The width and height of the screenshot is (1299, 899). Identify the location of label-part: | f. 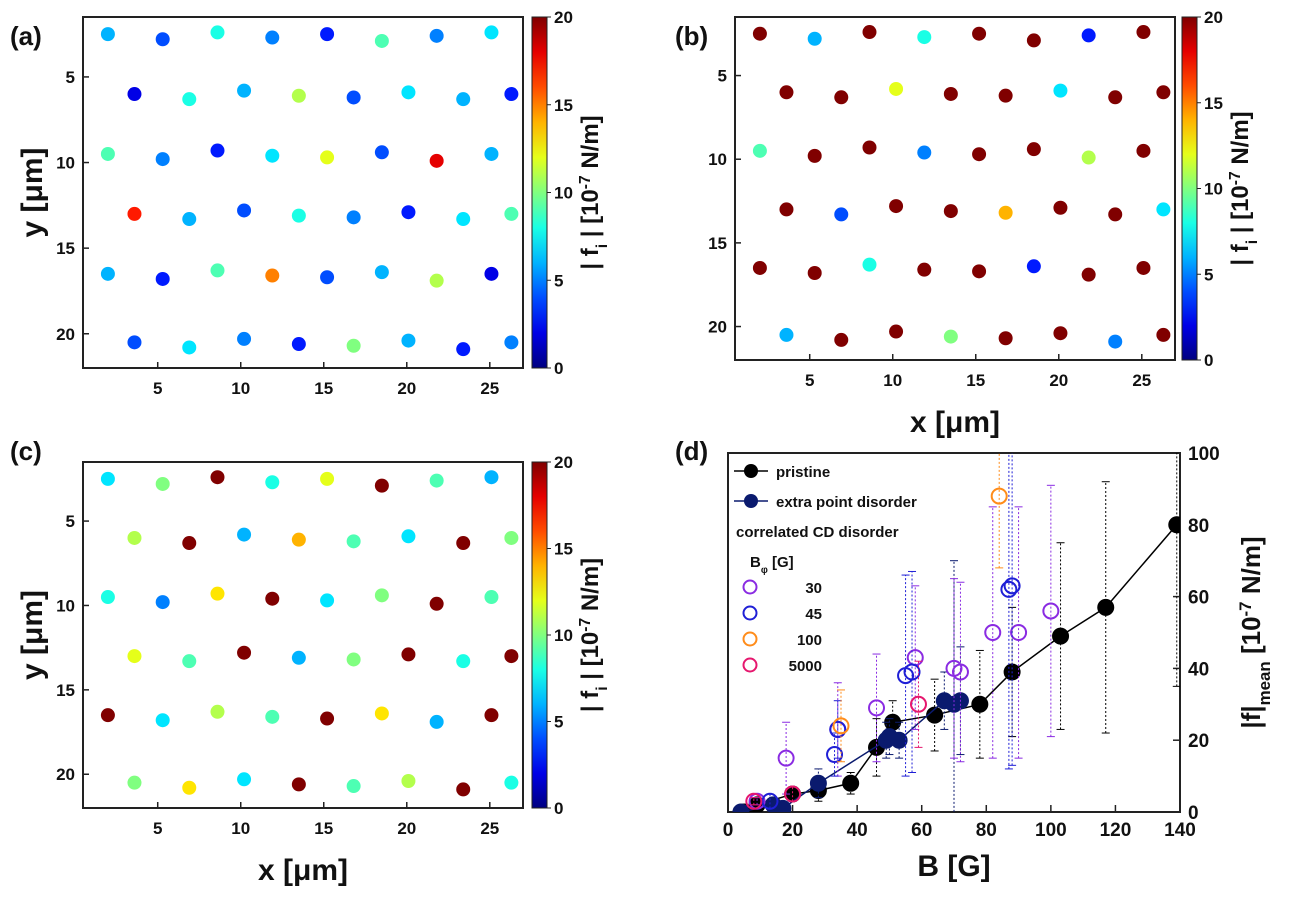
(1240, 254).